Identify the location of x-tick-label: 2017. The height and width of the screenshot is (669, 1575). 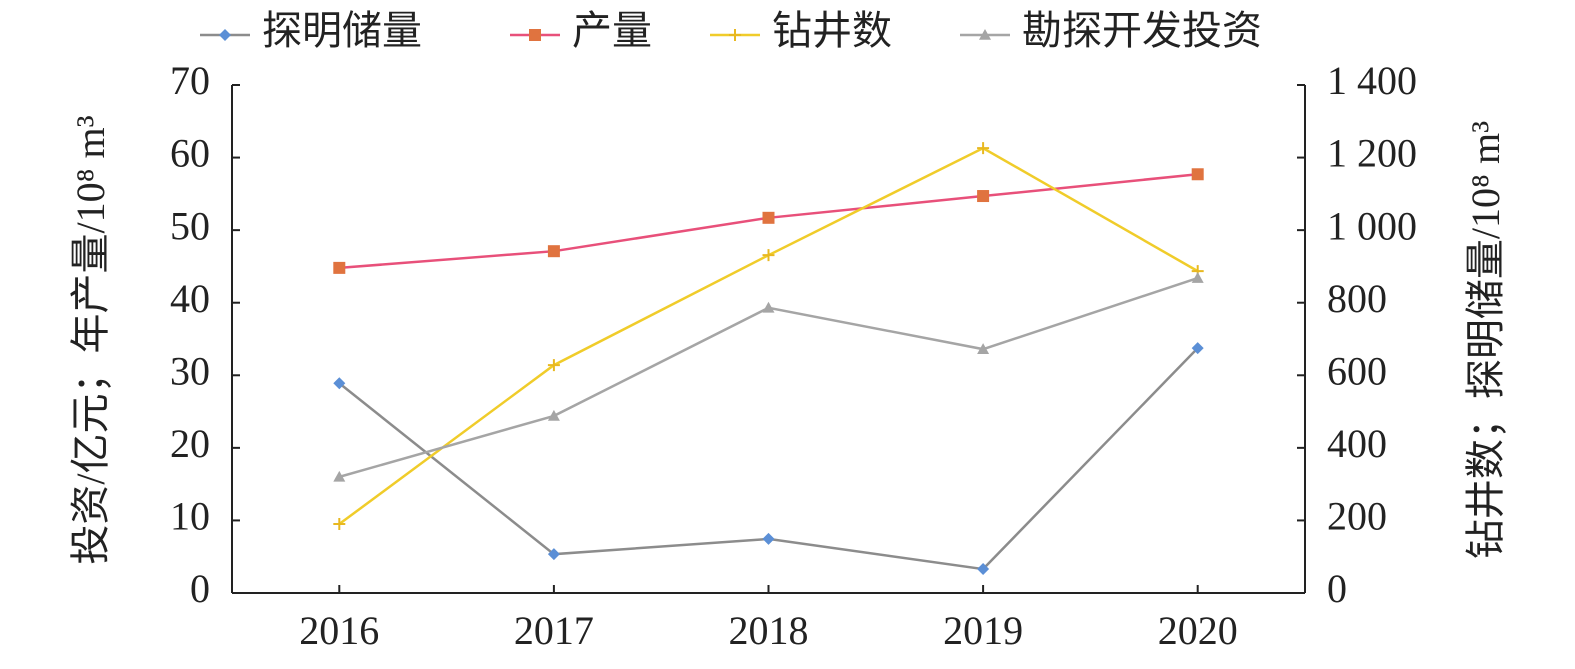
(554, 630).